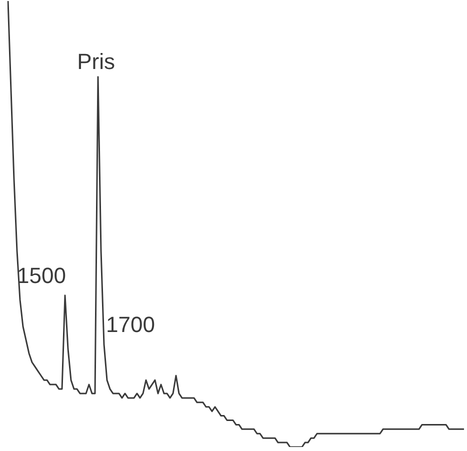 The width and height of the screenshot is (467, 451). Describe the element at coordinates (41, 275) in the screenshot. I see `annotation: 1500` at that location.